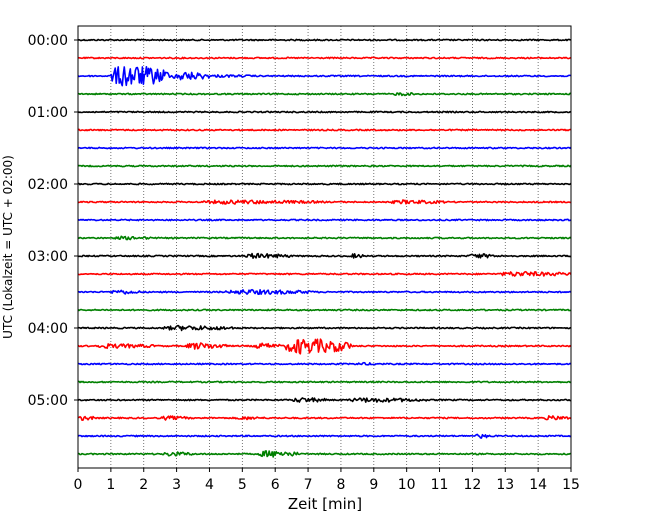 The height and width of the screenshot is (520, 650). What do you see at coordinates (48, 401) in the screenshot?
I see `y-tick-label-0500: 05:00` at bounding box center [48, 401].